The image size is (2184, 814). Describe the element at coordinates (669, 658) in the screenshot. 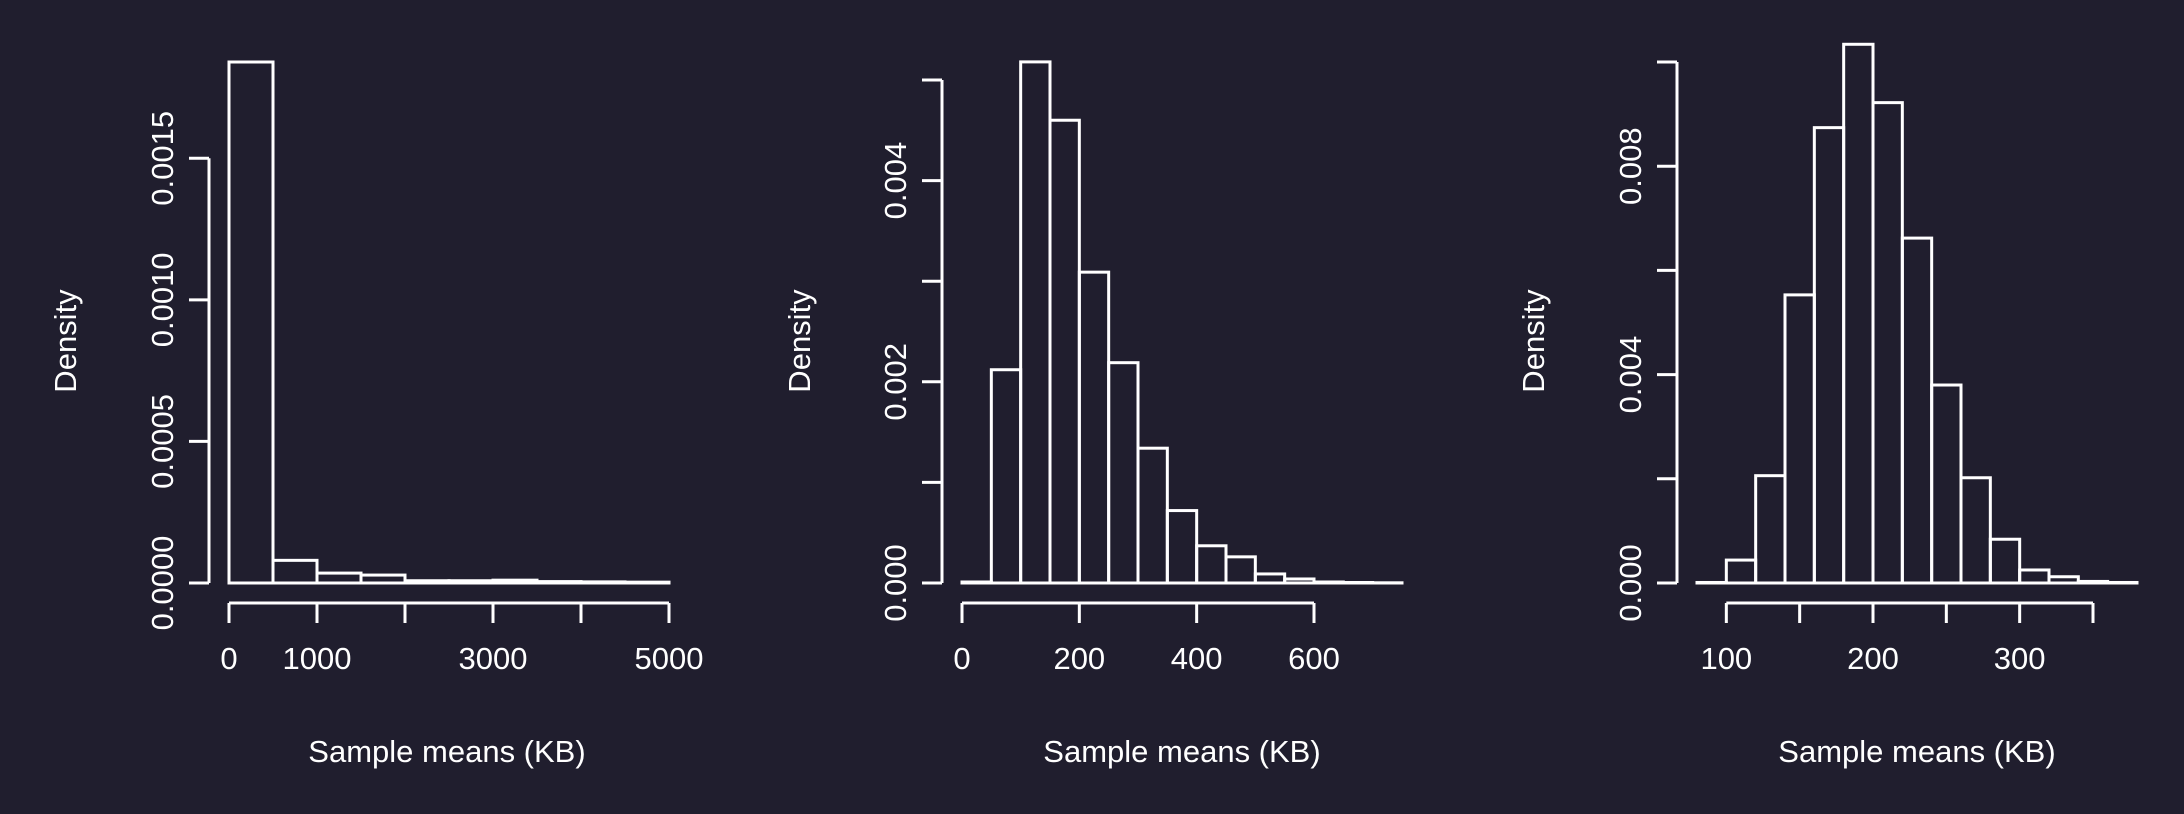

I see `x-tick-label: 5000` at that location.